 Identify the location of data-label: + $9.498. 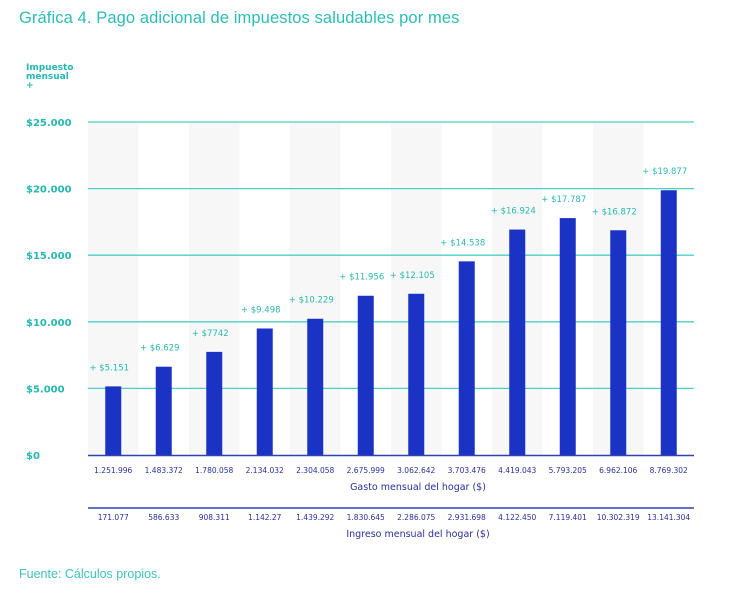
(261, 310).